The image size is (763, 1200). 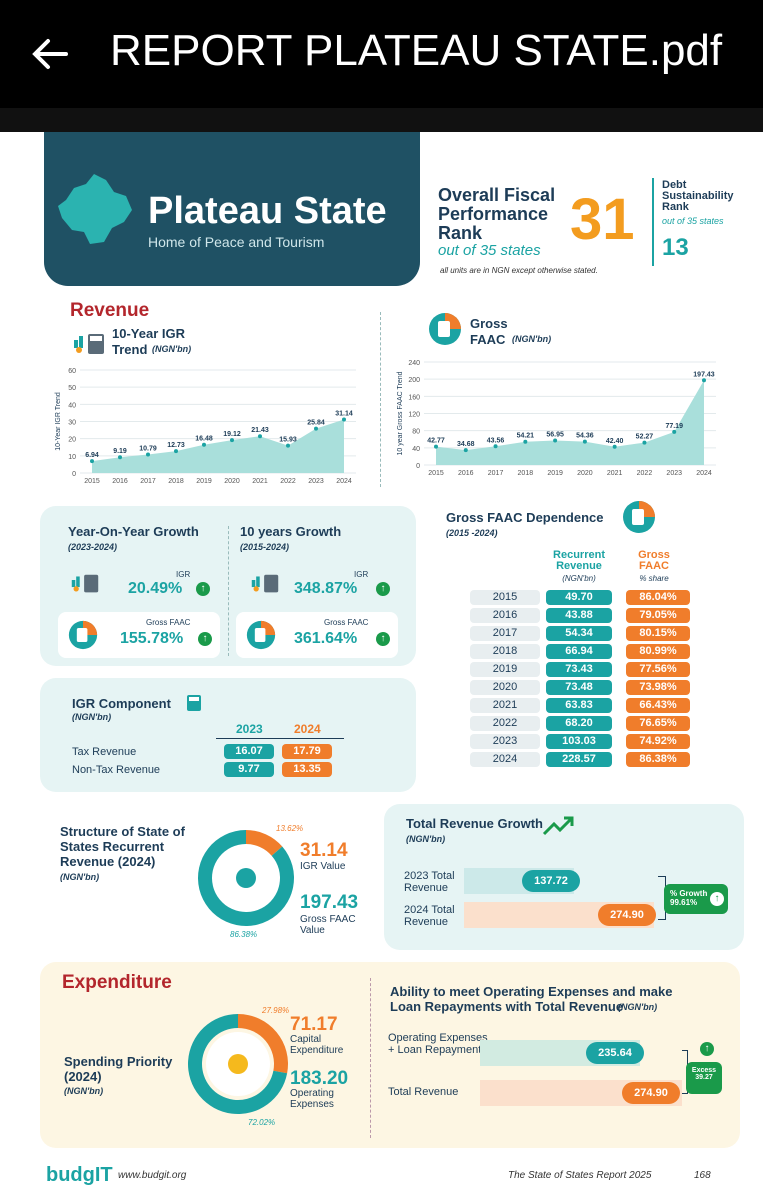 I want to click on dependence-revenue: 43.88, so click(x=579, y=615).